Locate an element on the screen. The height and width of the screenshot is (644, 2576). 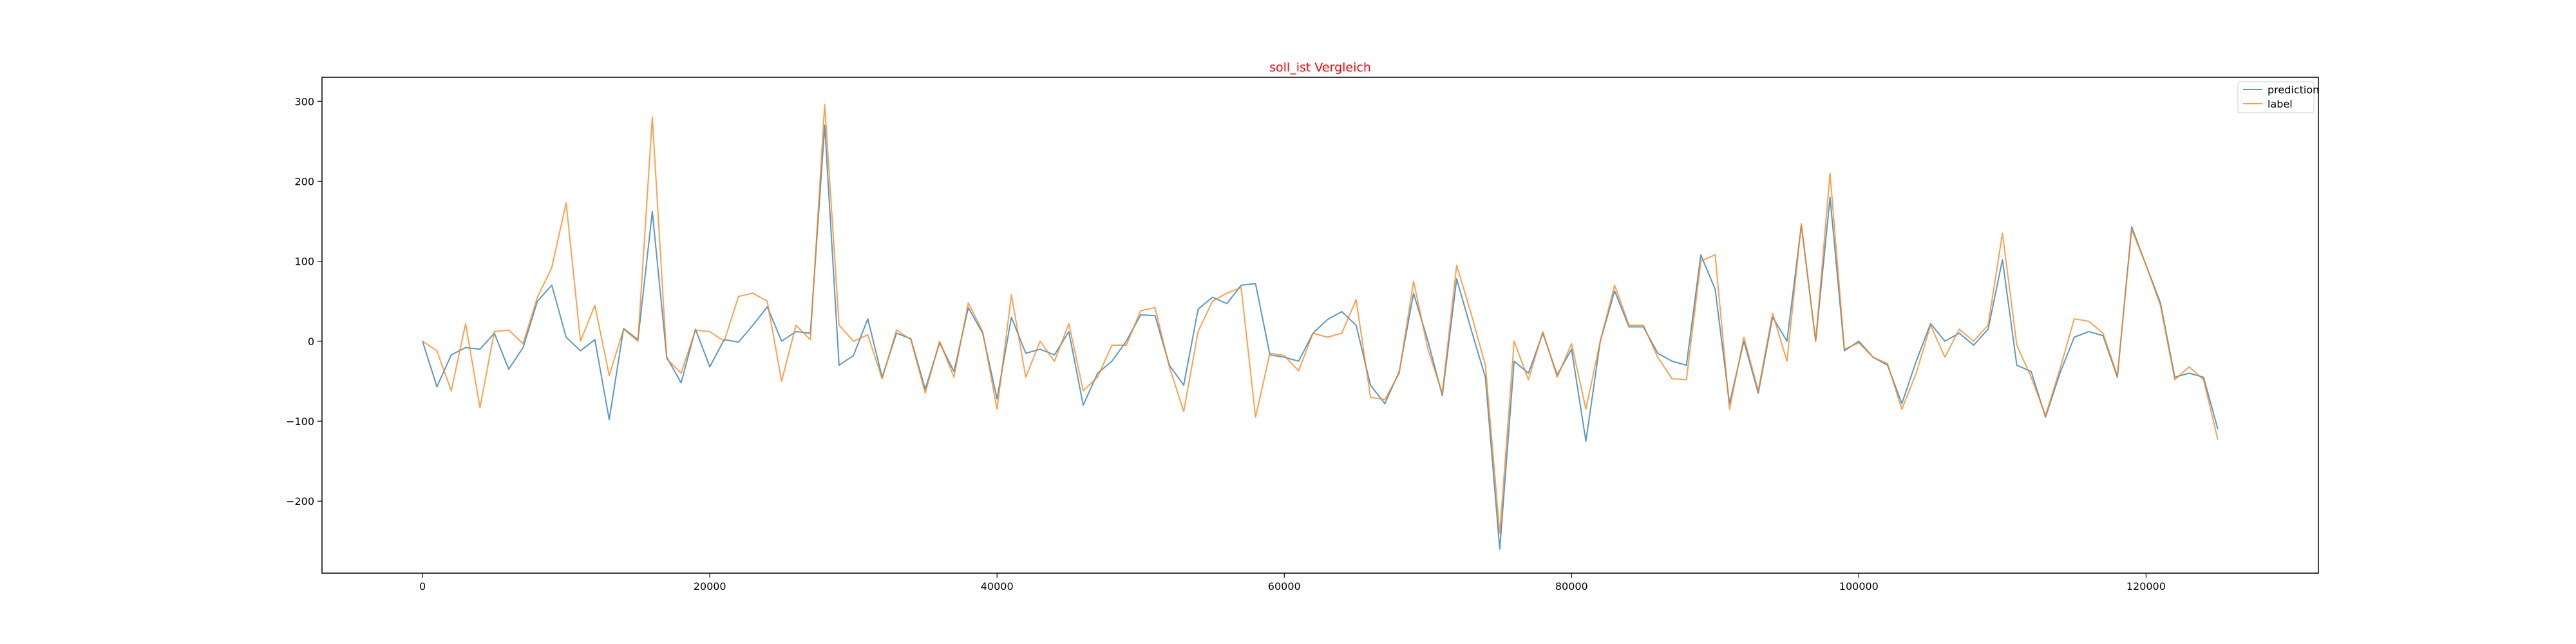
x-tick-label: 0 is located at coordinates (422, 586).